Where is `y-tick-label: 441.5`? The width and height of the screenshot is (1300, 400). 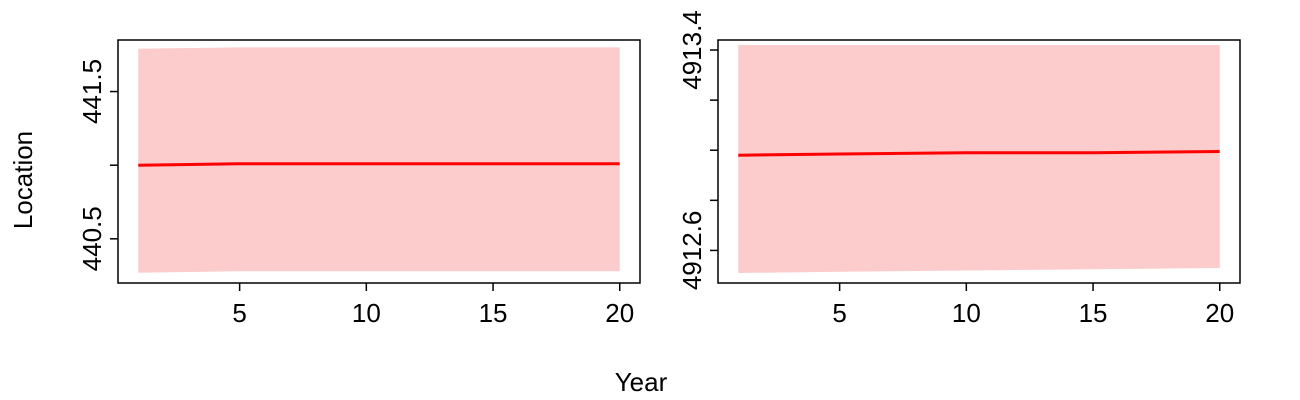
y-tick-label: 441.5 is located at coordinates (92, 91).